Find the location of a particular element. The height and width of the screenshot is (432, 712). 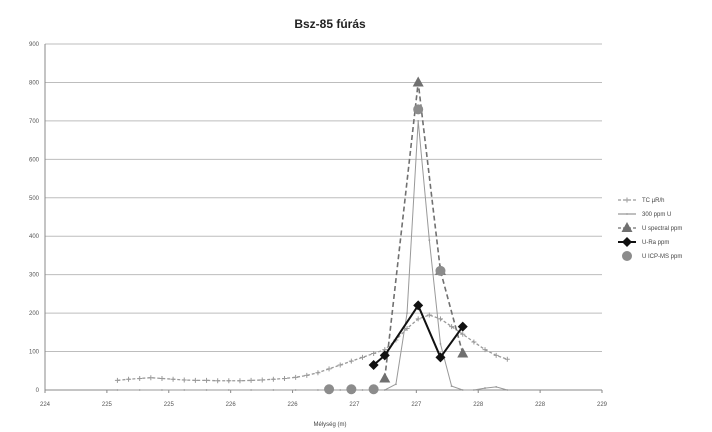

legend-item: U spectral ppm is located at coordinates (650, 227).